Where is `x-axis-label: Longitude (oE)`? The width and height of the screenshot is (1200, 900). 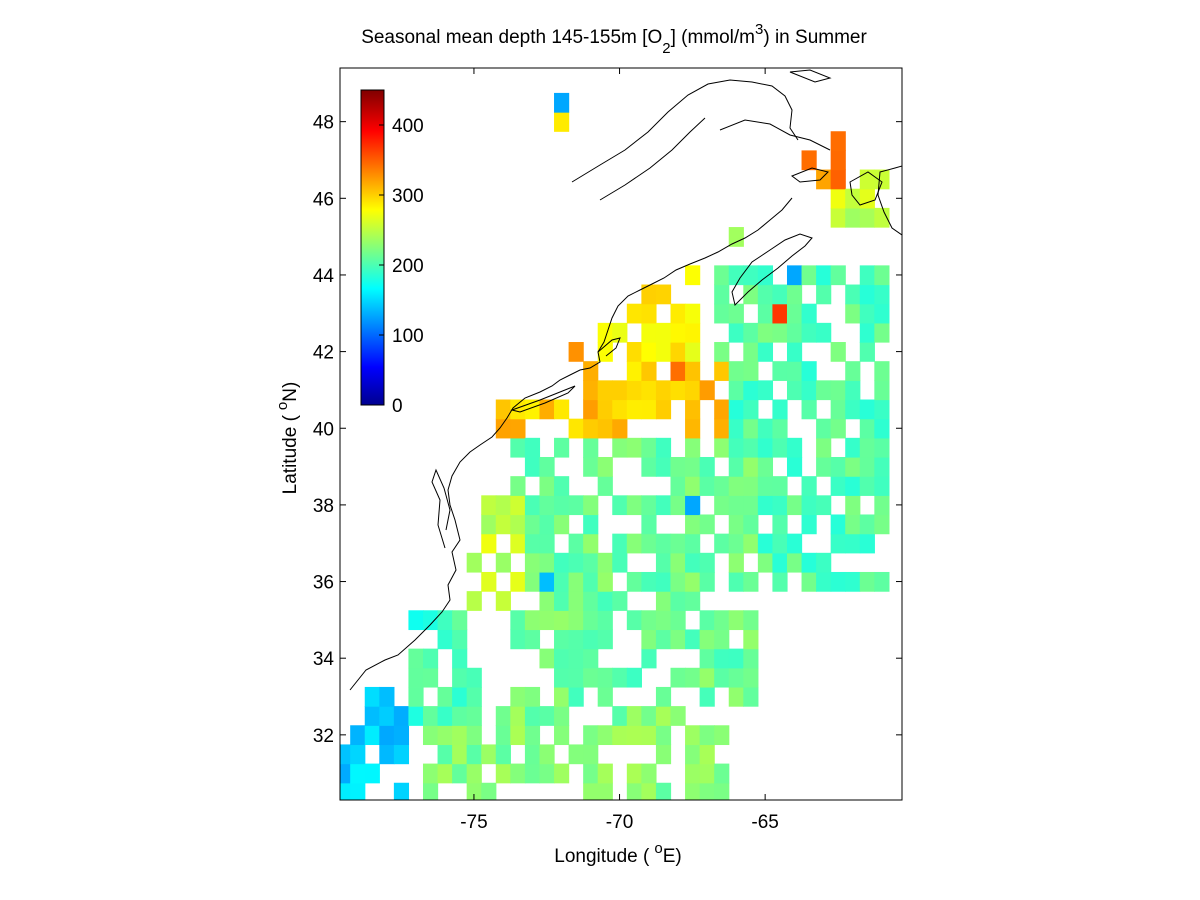 x-axis-label: Longitude (oE) is located at coordinates (617, 853).